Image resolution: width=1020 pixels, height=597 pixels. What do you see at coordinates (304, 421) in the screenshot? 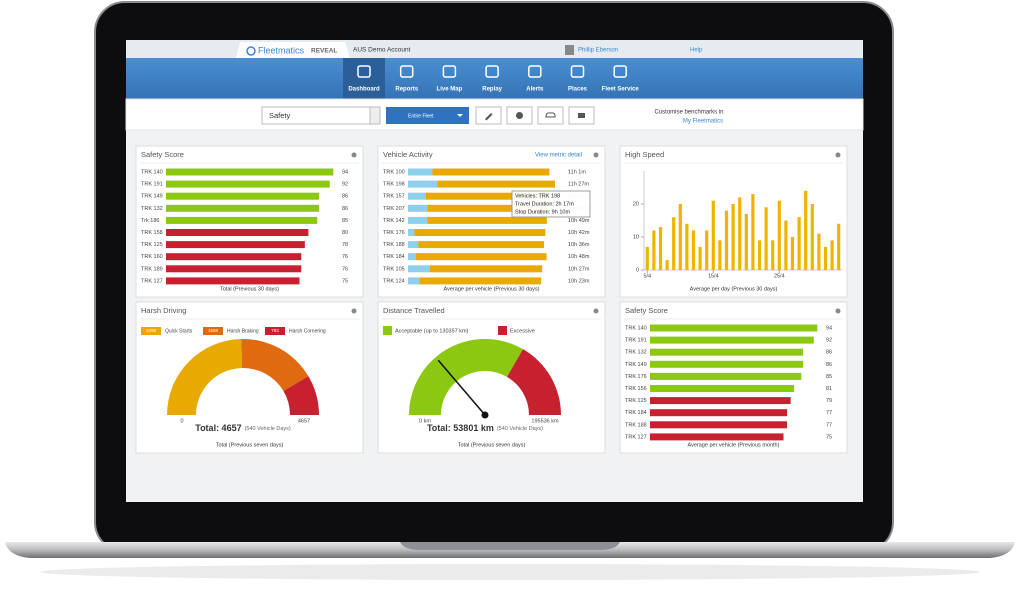
I see `range-max: 4657` at bounding box center [304, 421].